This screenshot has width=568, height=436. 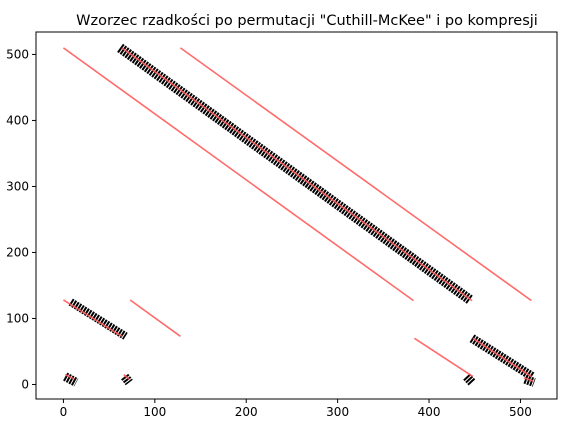 What do you see at coordinates (17, 318) in the screenshot?
I see `y-tick-label-100: 100` at bounding box center [17, 318].